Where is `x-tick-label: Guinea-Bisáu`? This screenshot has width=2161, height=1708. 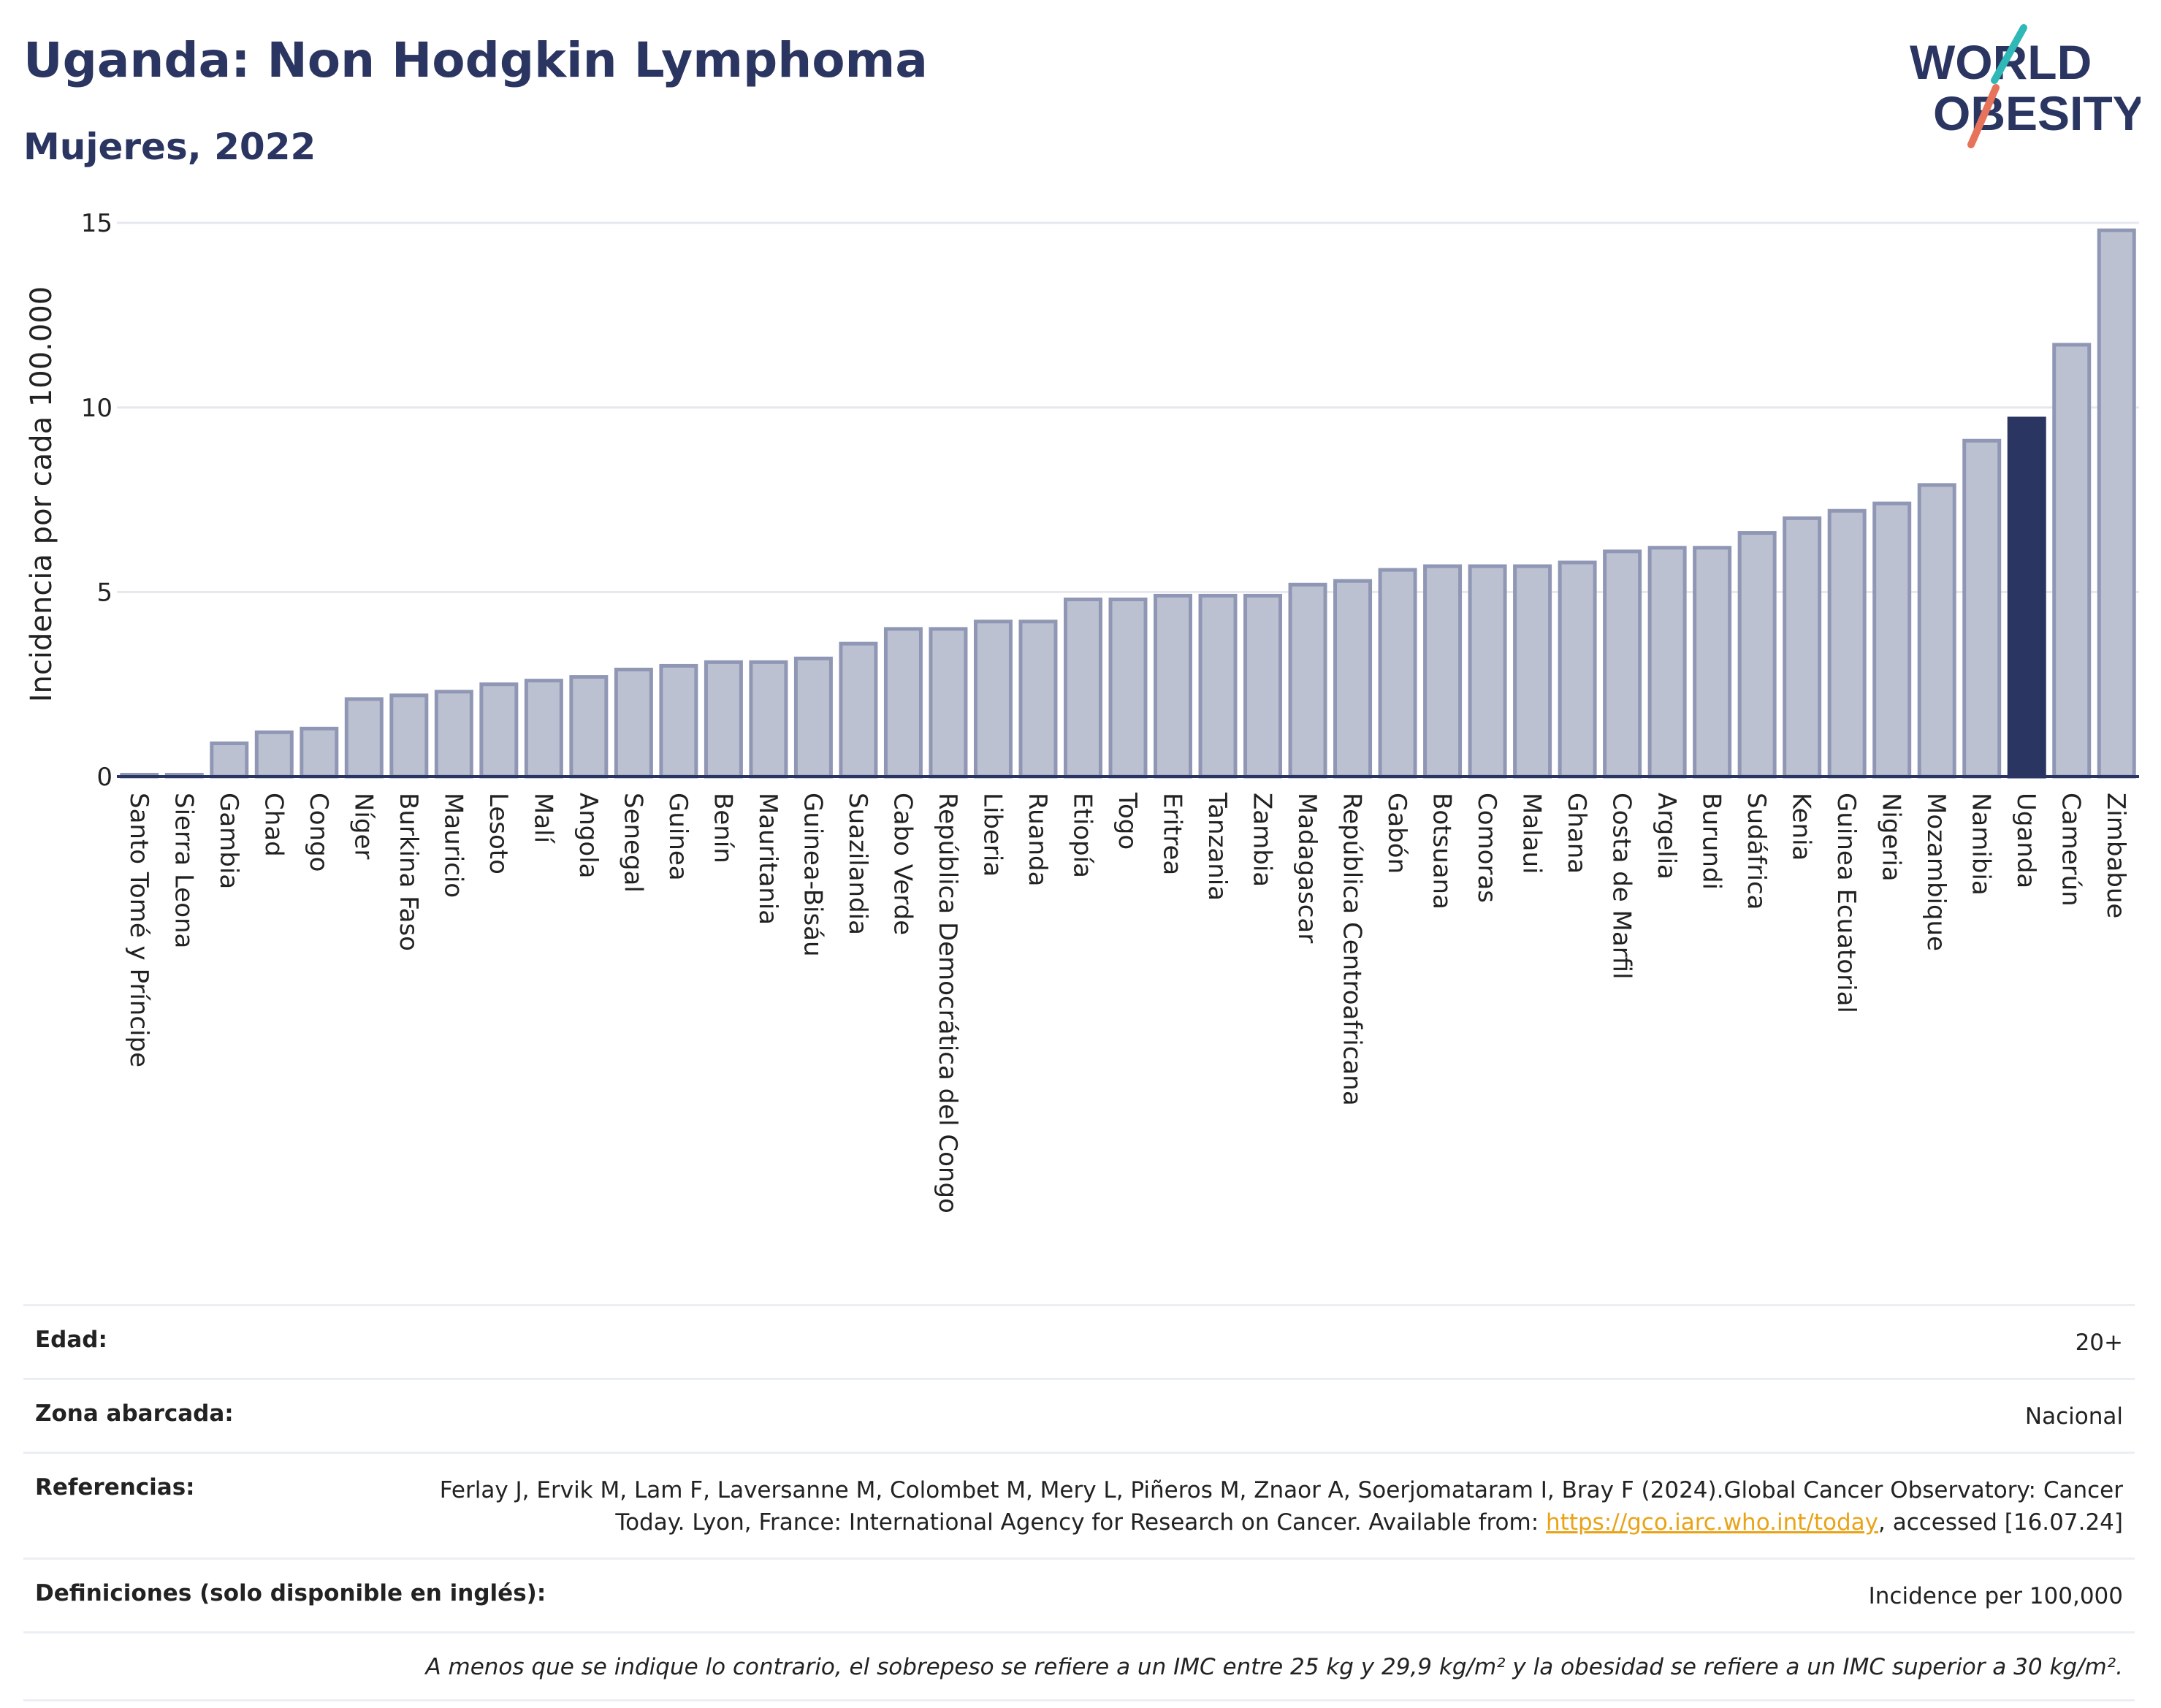
x-tick-label: Guinea-Bisáu is located at coordinates (812, 875).